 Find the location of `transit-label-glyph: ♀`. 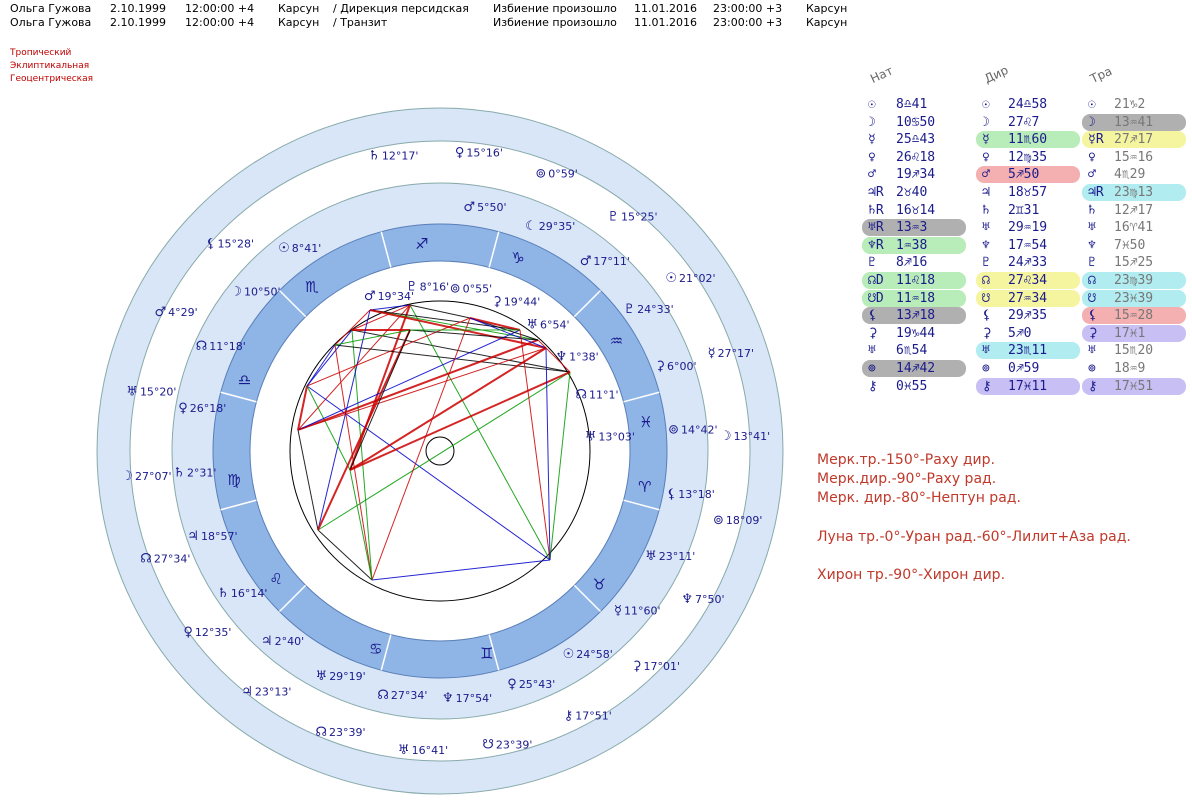

transit-label-glyph: ♀ is located at coordinates (460, 153).